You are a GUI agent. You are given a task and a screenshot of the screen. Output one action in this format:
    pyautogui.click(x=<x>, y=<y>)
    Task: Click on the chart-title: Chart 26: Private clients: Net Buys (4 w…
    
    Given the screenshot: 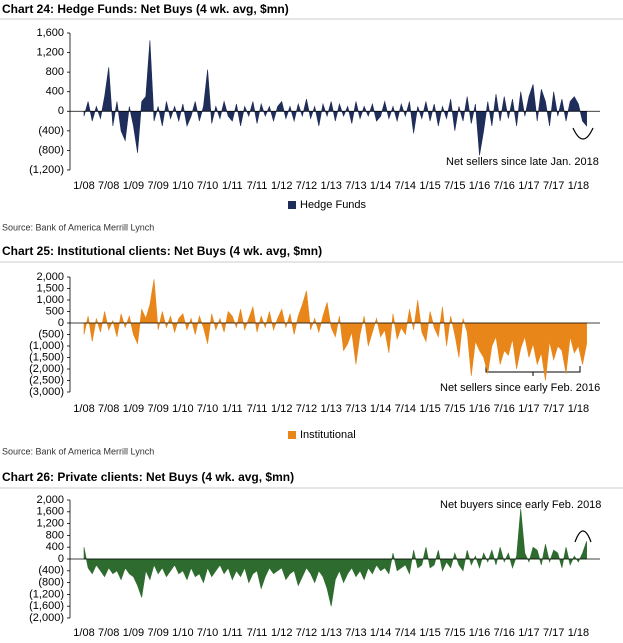 What is the action you would take?
    pyautogui.click(x=148, y=477)
    